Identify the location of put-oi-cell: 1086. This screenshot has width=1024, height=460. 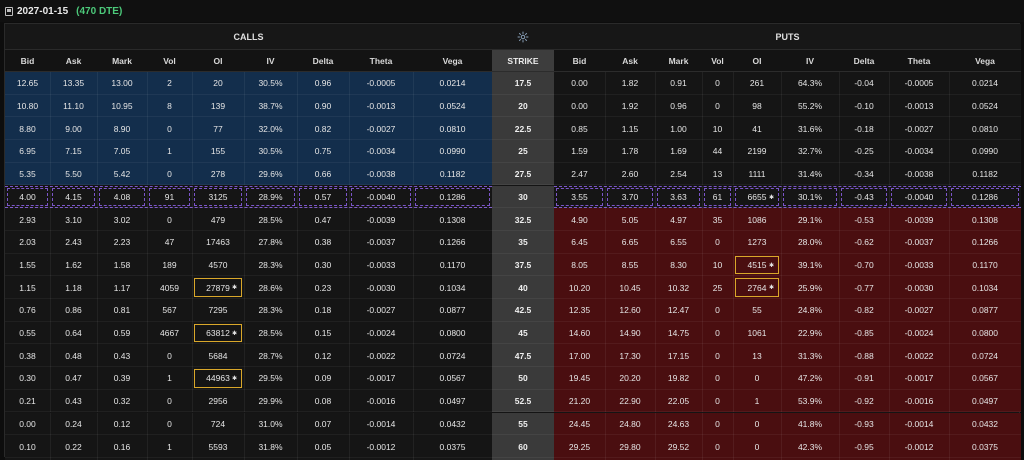
(757, 219).